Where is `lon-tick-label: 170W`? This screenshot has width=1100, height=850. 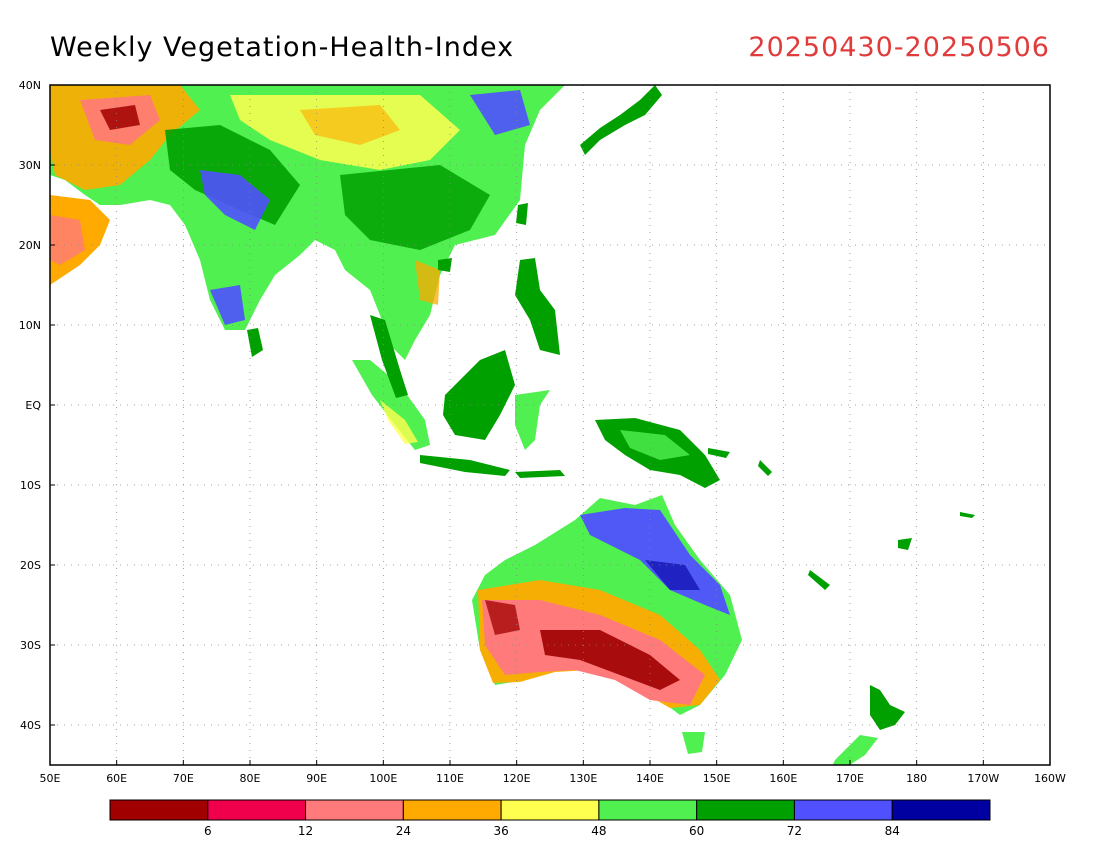 lon-tick-label: 170W is located at coordinates (983, 778).